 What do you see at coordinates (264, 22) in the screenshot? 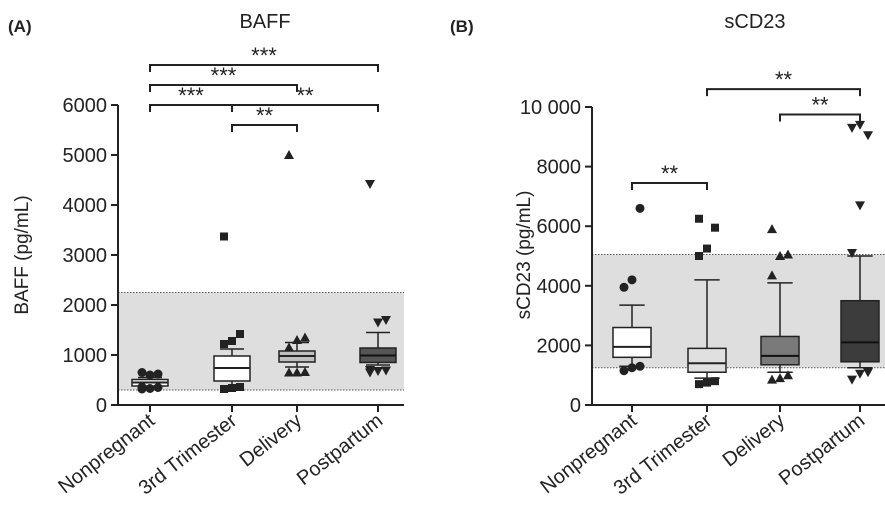
I see `panel-a-title: BAFF` at bounding box center [264, 22].